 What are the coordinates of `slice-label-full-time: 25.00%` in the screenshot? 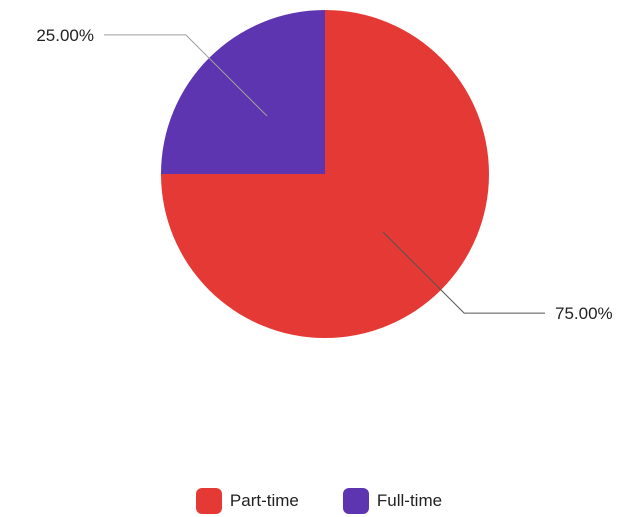 It's located at (65, 35).